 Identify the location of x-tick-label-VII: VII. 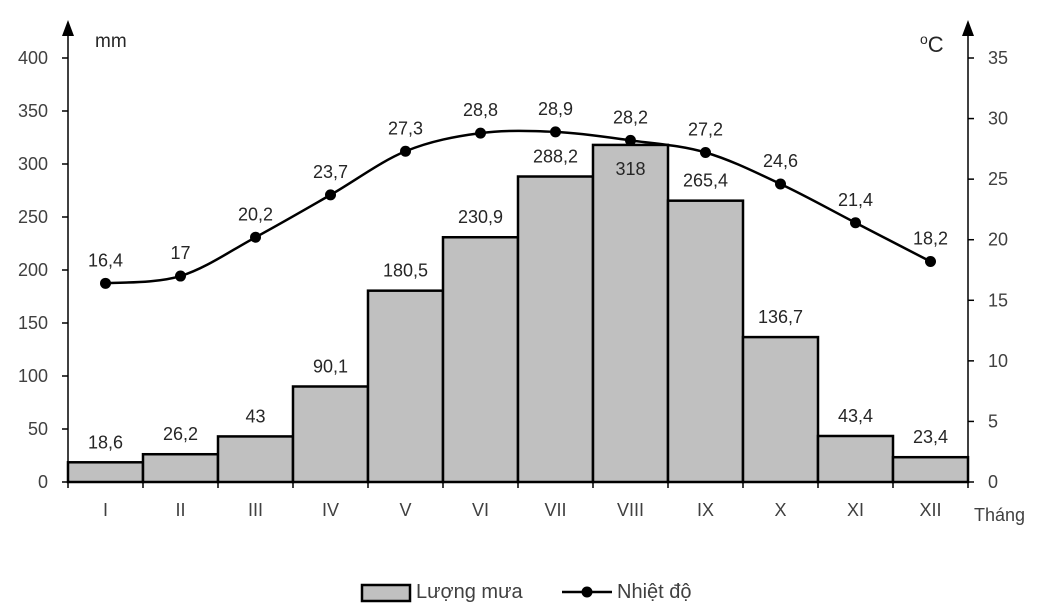
(555, 510).